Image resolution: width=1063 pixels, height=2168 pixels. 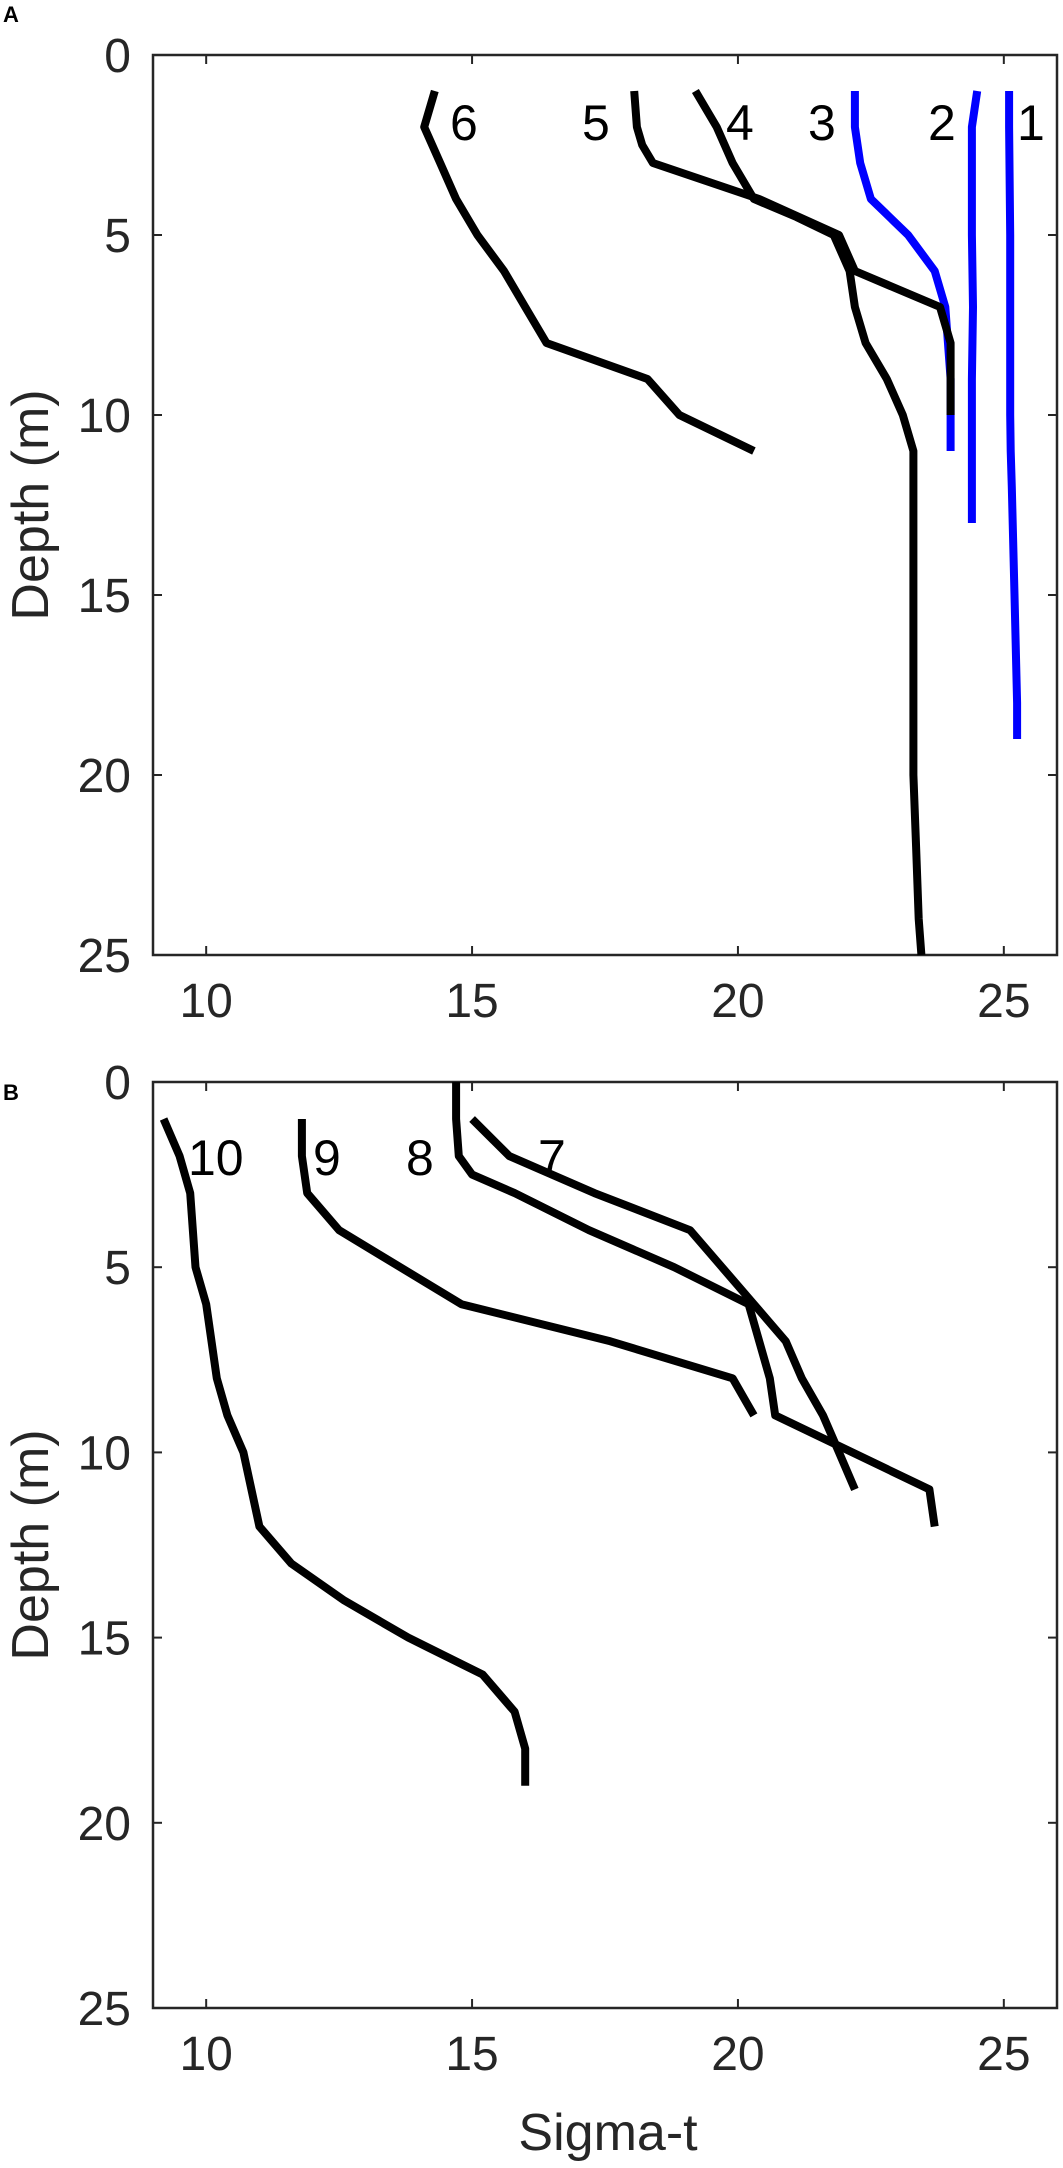 What do you see at coordinates (552, 1158) in the screenshot?
I see `curve-label-7: 7` at bounding box center [552, 1158].